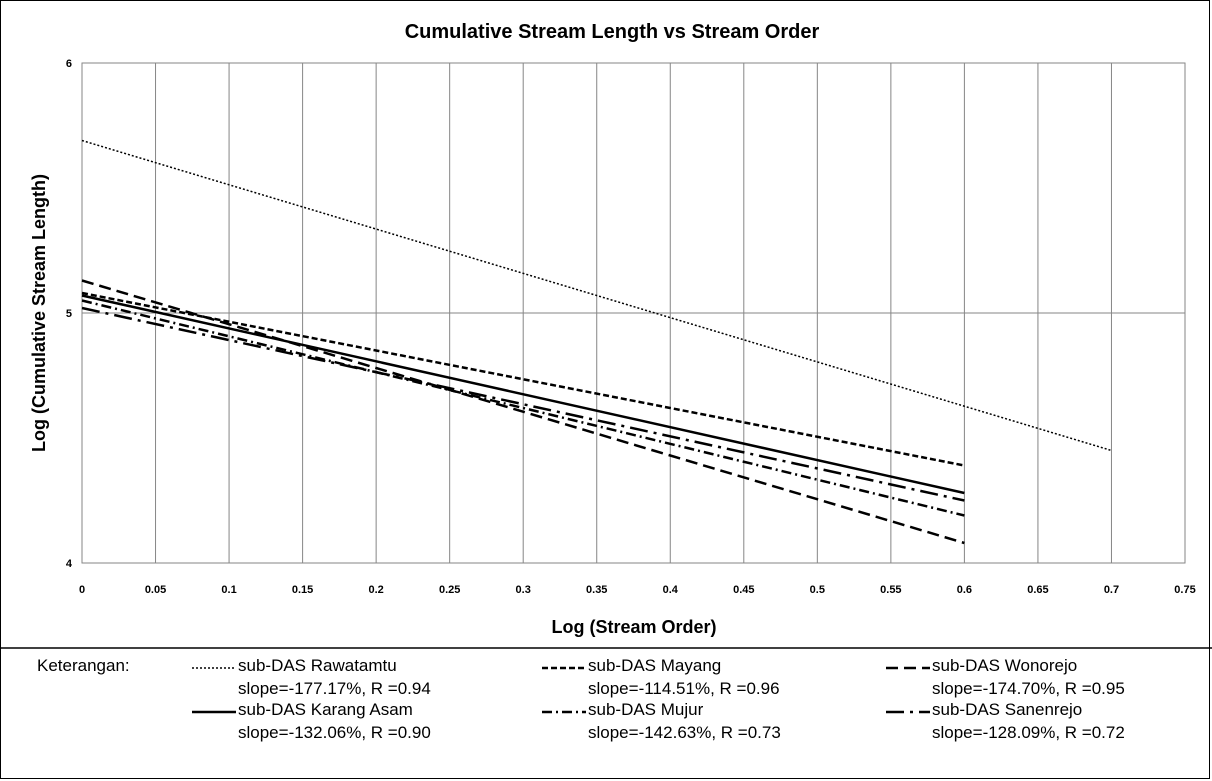 This screenshot has width=1212, height=781. Describe the element at coordinates (334, 732) in the screenshot. I see `legend-series-stats: slope=-132.06%, R =0.90` at that location.